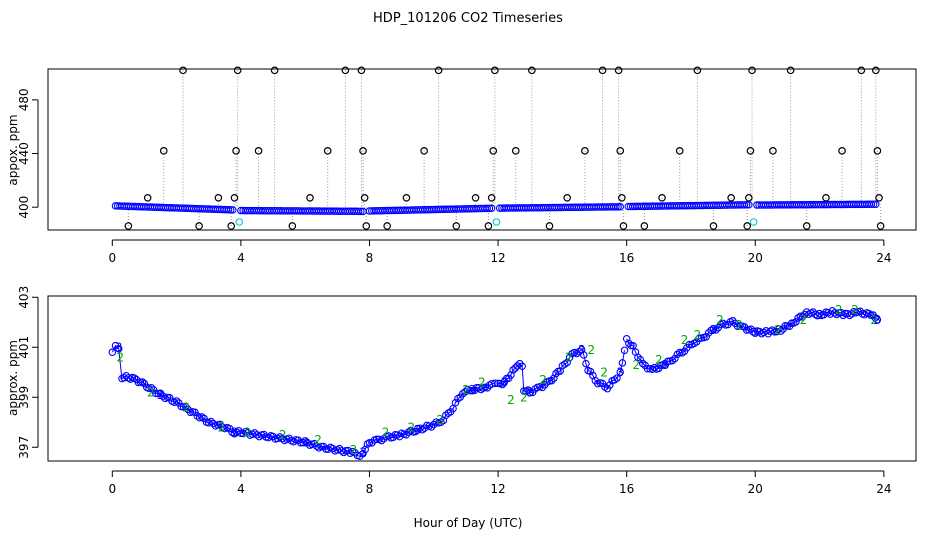 The width and height of the screenshot is (936, 540). I want to click on bottom-x-tick-label: 20, so click(755, 489).